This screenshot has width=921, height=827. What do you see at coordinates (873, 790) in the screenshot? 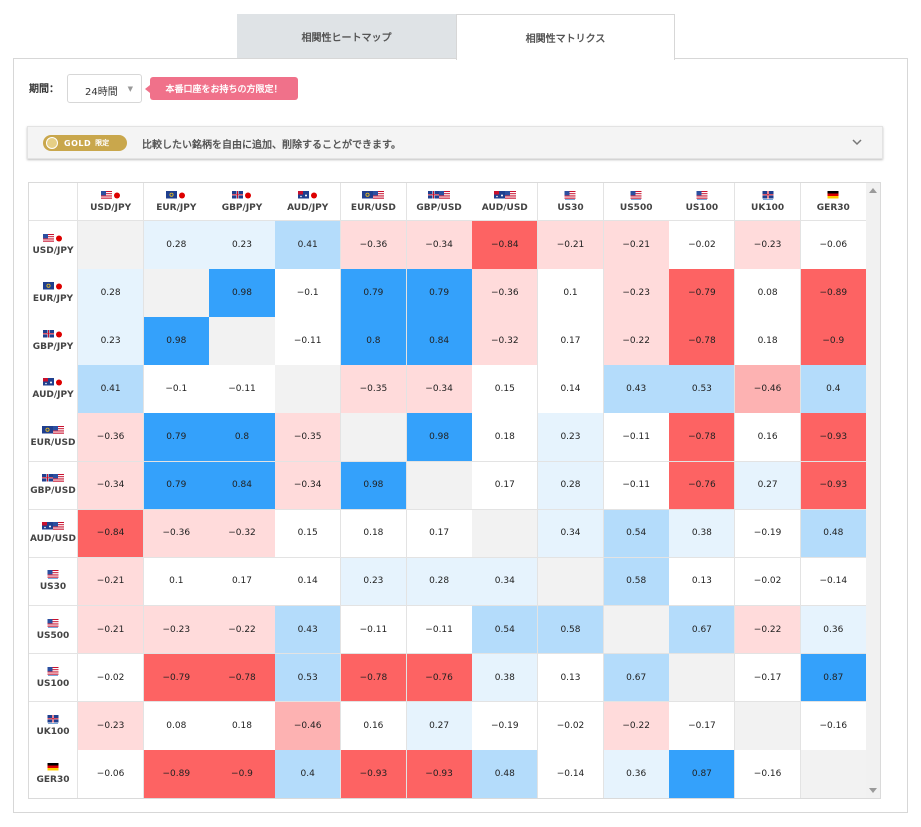
I see `scroll-down-icon` at bounding box center [873, 790].